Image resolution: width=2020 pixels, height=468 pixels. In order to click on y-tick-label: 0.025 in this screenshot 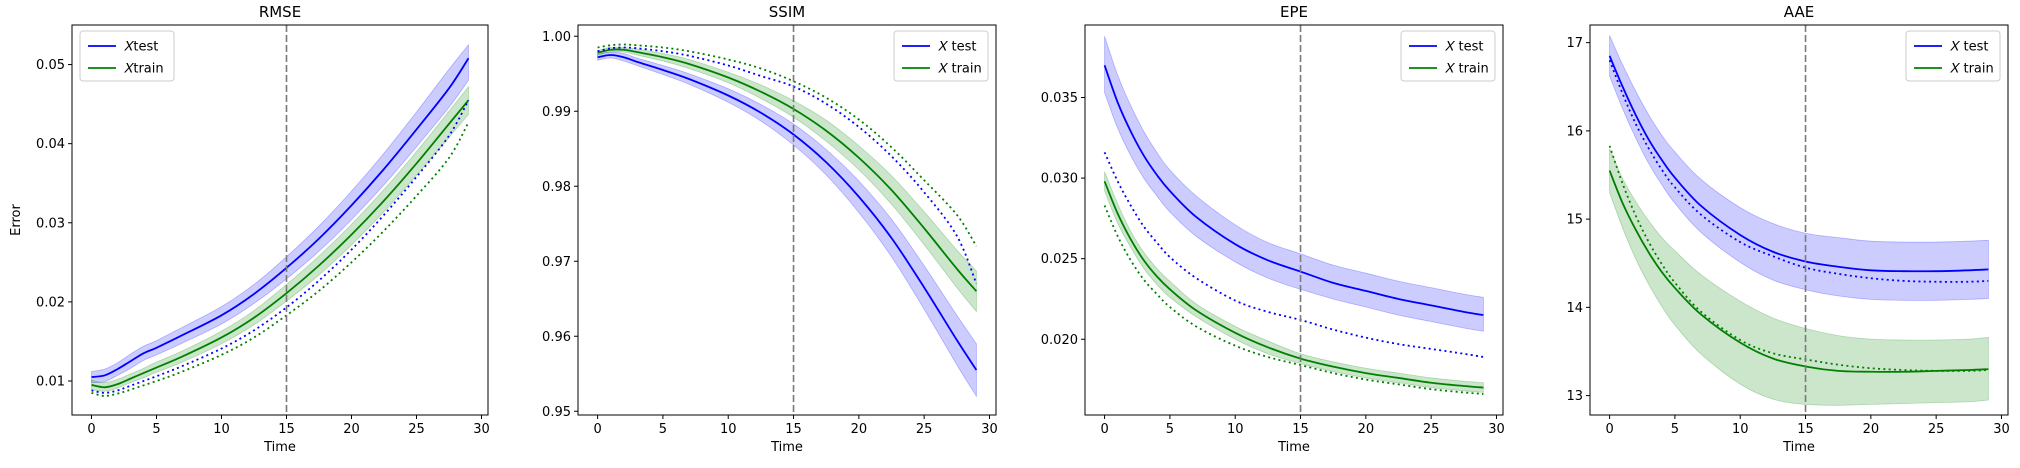, I will do `click(1059, 259)`.